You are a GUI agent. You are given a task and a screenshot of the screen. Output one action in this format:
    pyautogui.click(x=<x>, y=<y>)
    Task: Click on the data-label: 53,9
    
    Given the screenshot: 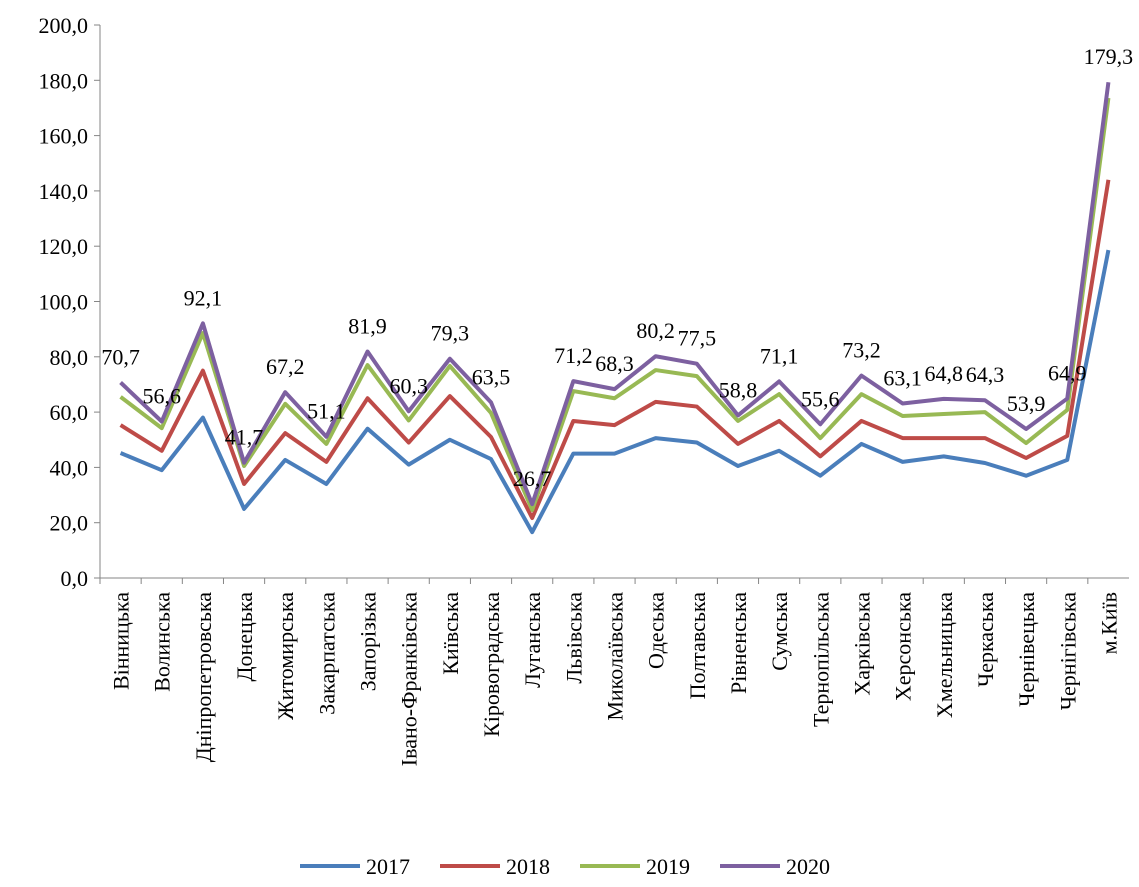 What is the action you would take?
    pyautogui.click(x=1026, y=403)
    